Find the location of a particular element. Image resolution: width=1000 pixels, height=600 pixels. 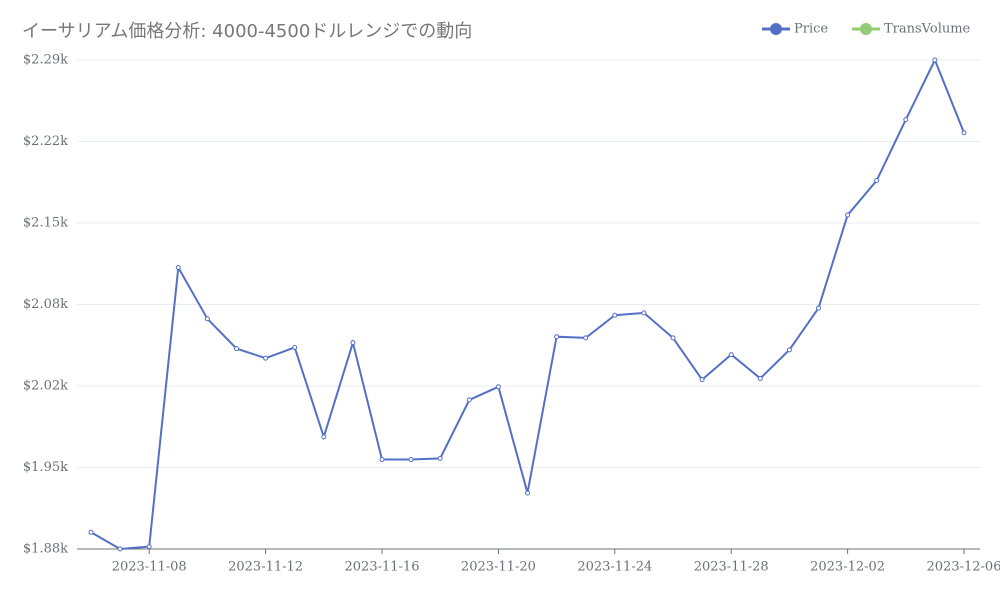

x-tick-label: 2023-12-02 is located at coordinates (847, 567).